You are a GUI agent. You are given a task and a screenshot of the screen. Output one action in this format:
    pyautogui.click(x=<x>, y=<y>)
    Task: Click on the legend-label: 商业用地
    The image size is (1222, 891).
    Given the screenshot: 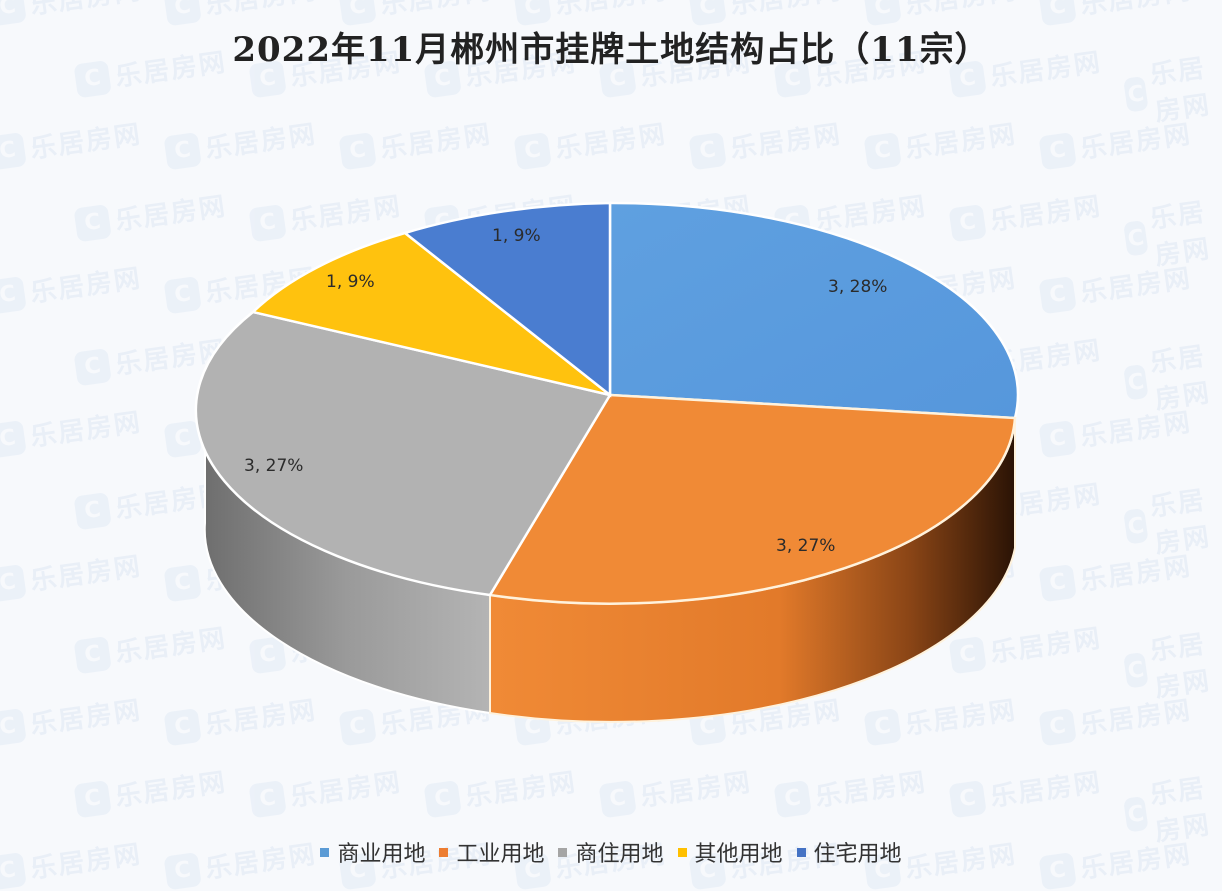 What is the action you would take?
    pyautogui.click(x=381, y=854)
    